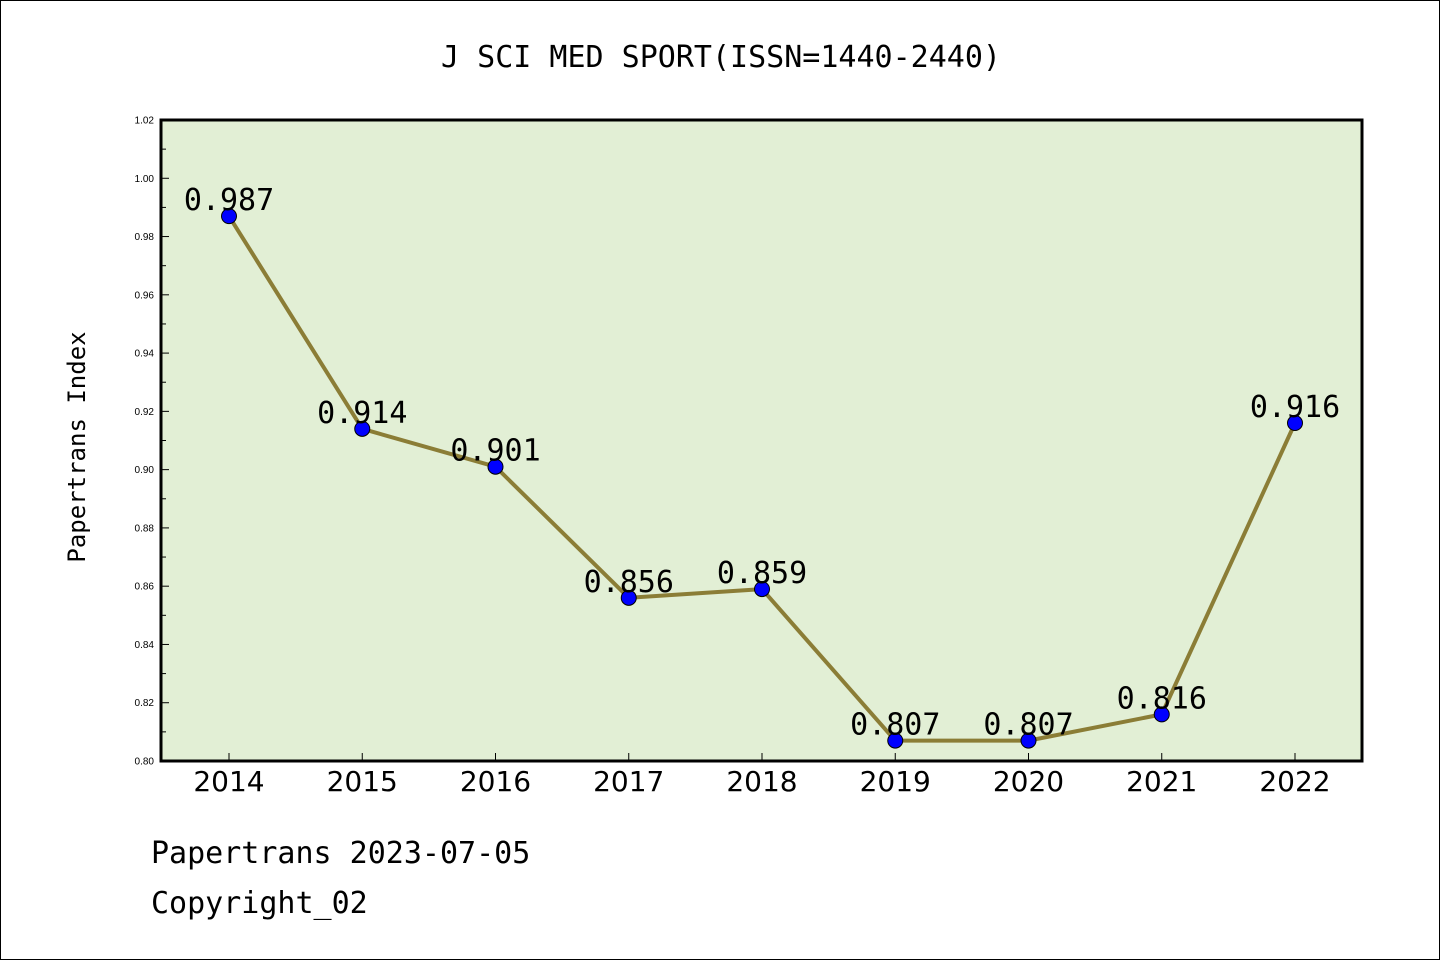 The width and height of the screenshot is (1440, 961). Describe the element at coordinates (259, 903) in the screenshot. I see `footer-copyright-line: Copyright_02` at that location.